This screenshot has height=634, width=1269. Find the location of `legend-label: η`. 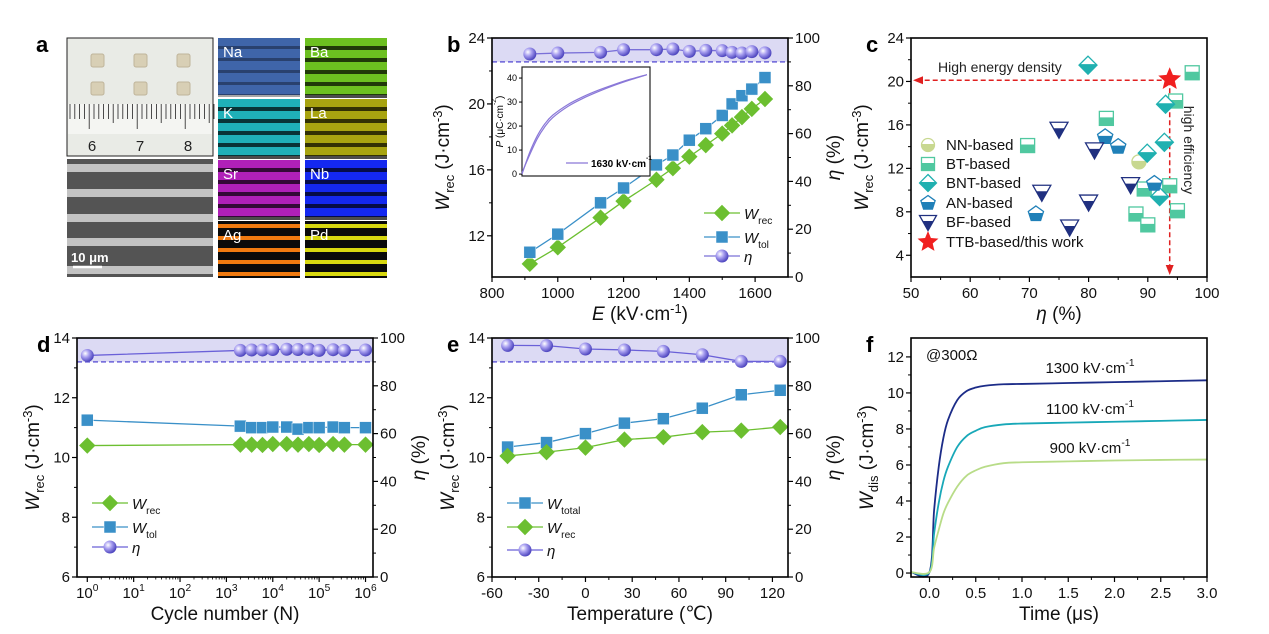

legend-label: η is located at coordinates (551, 551).